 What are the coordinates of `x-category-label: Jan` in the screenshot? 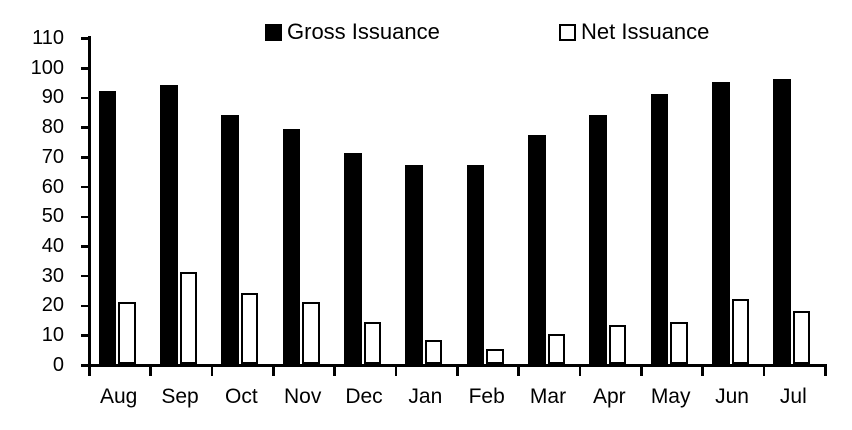 It's located at (425, 396).